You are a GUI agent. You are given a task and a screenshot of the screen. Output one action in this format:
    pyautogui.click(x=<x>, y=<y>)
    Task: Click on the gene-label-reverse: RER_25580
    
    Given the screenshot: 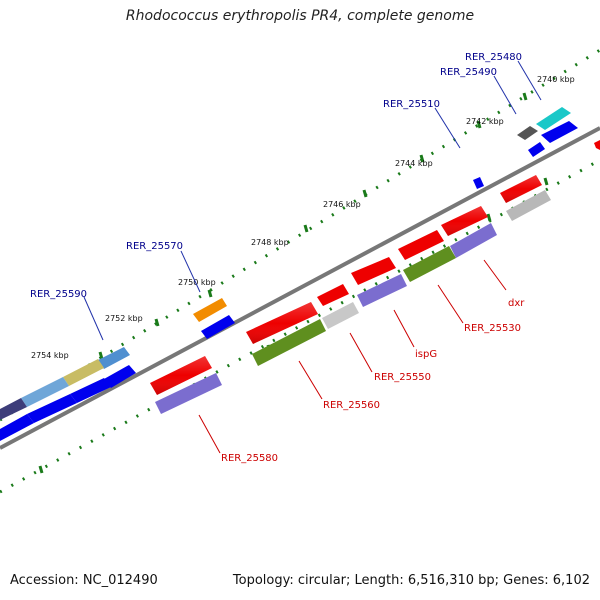 What is the action you would take?
    pyautogui.click(x=249, y=458)
    